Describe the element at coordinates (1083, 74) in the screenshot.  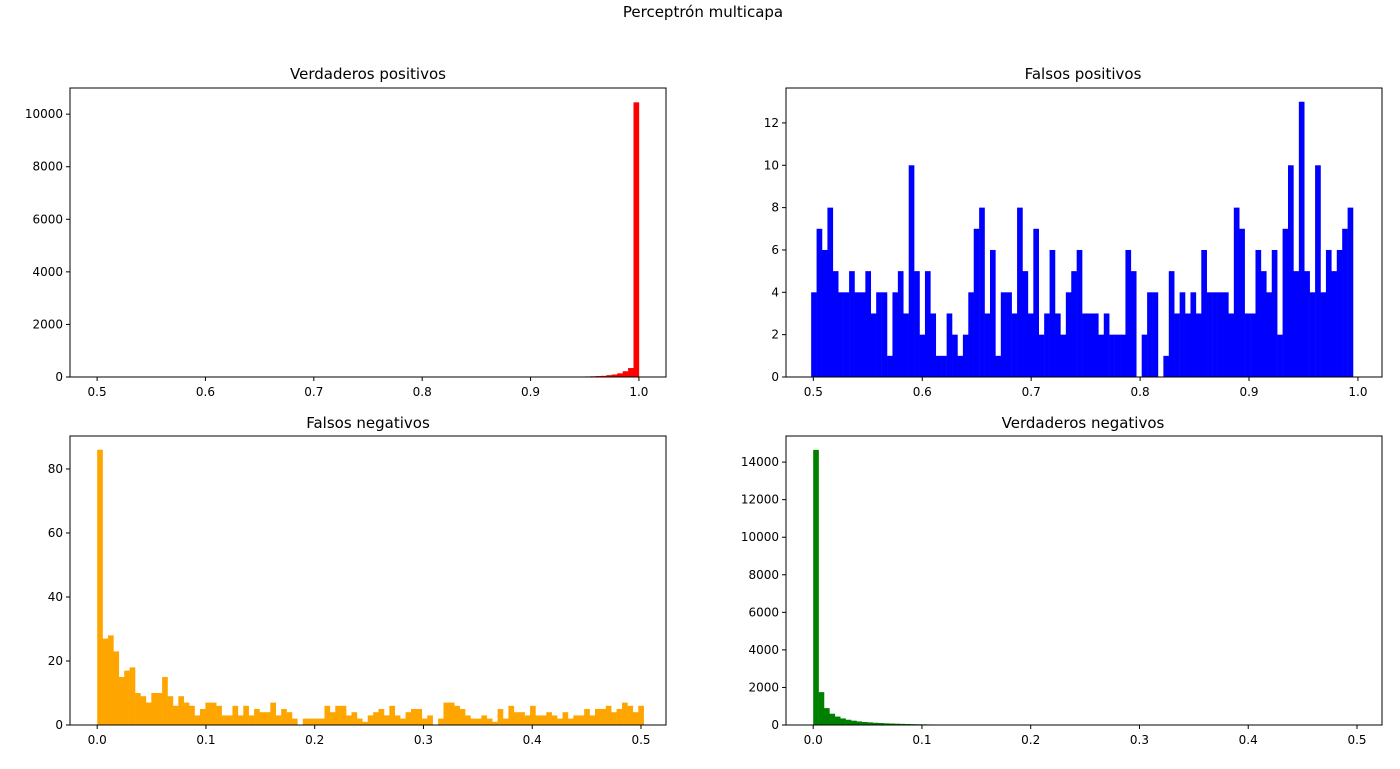
I see `panel-title: Falsos positivos` at that location.